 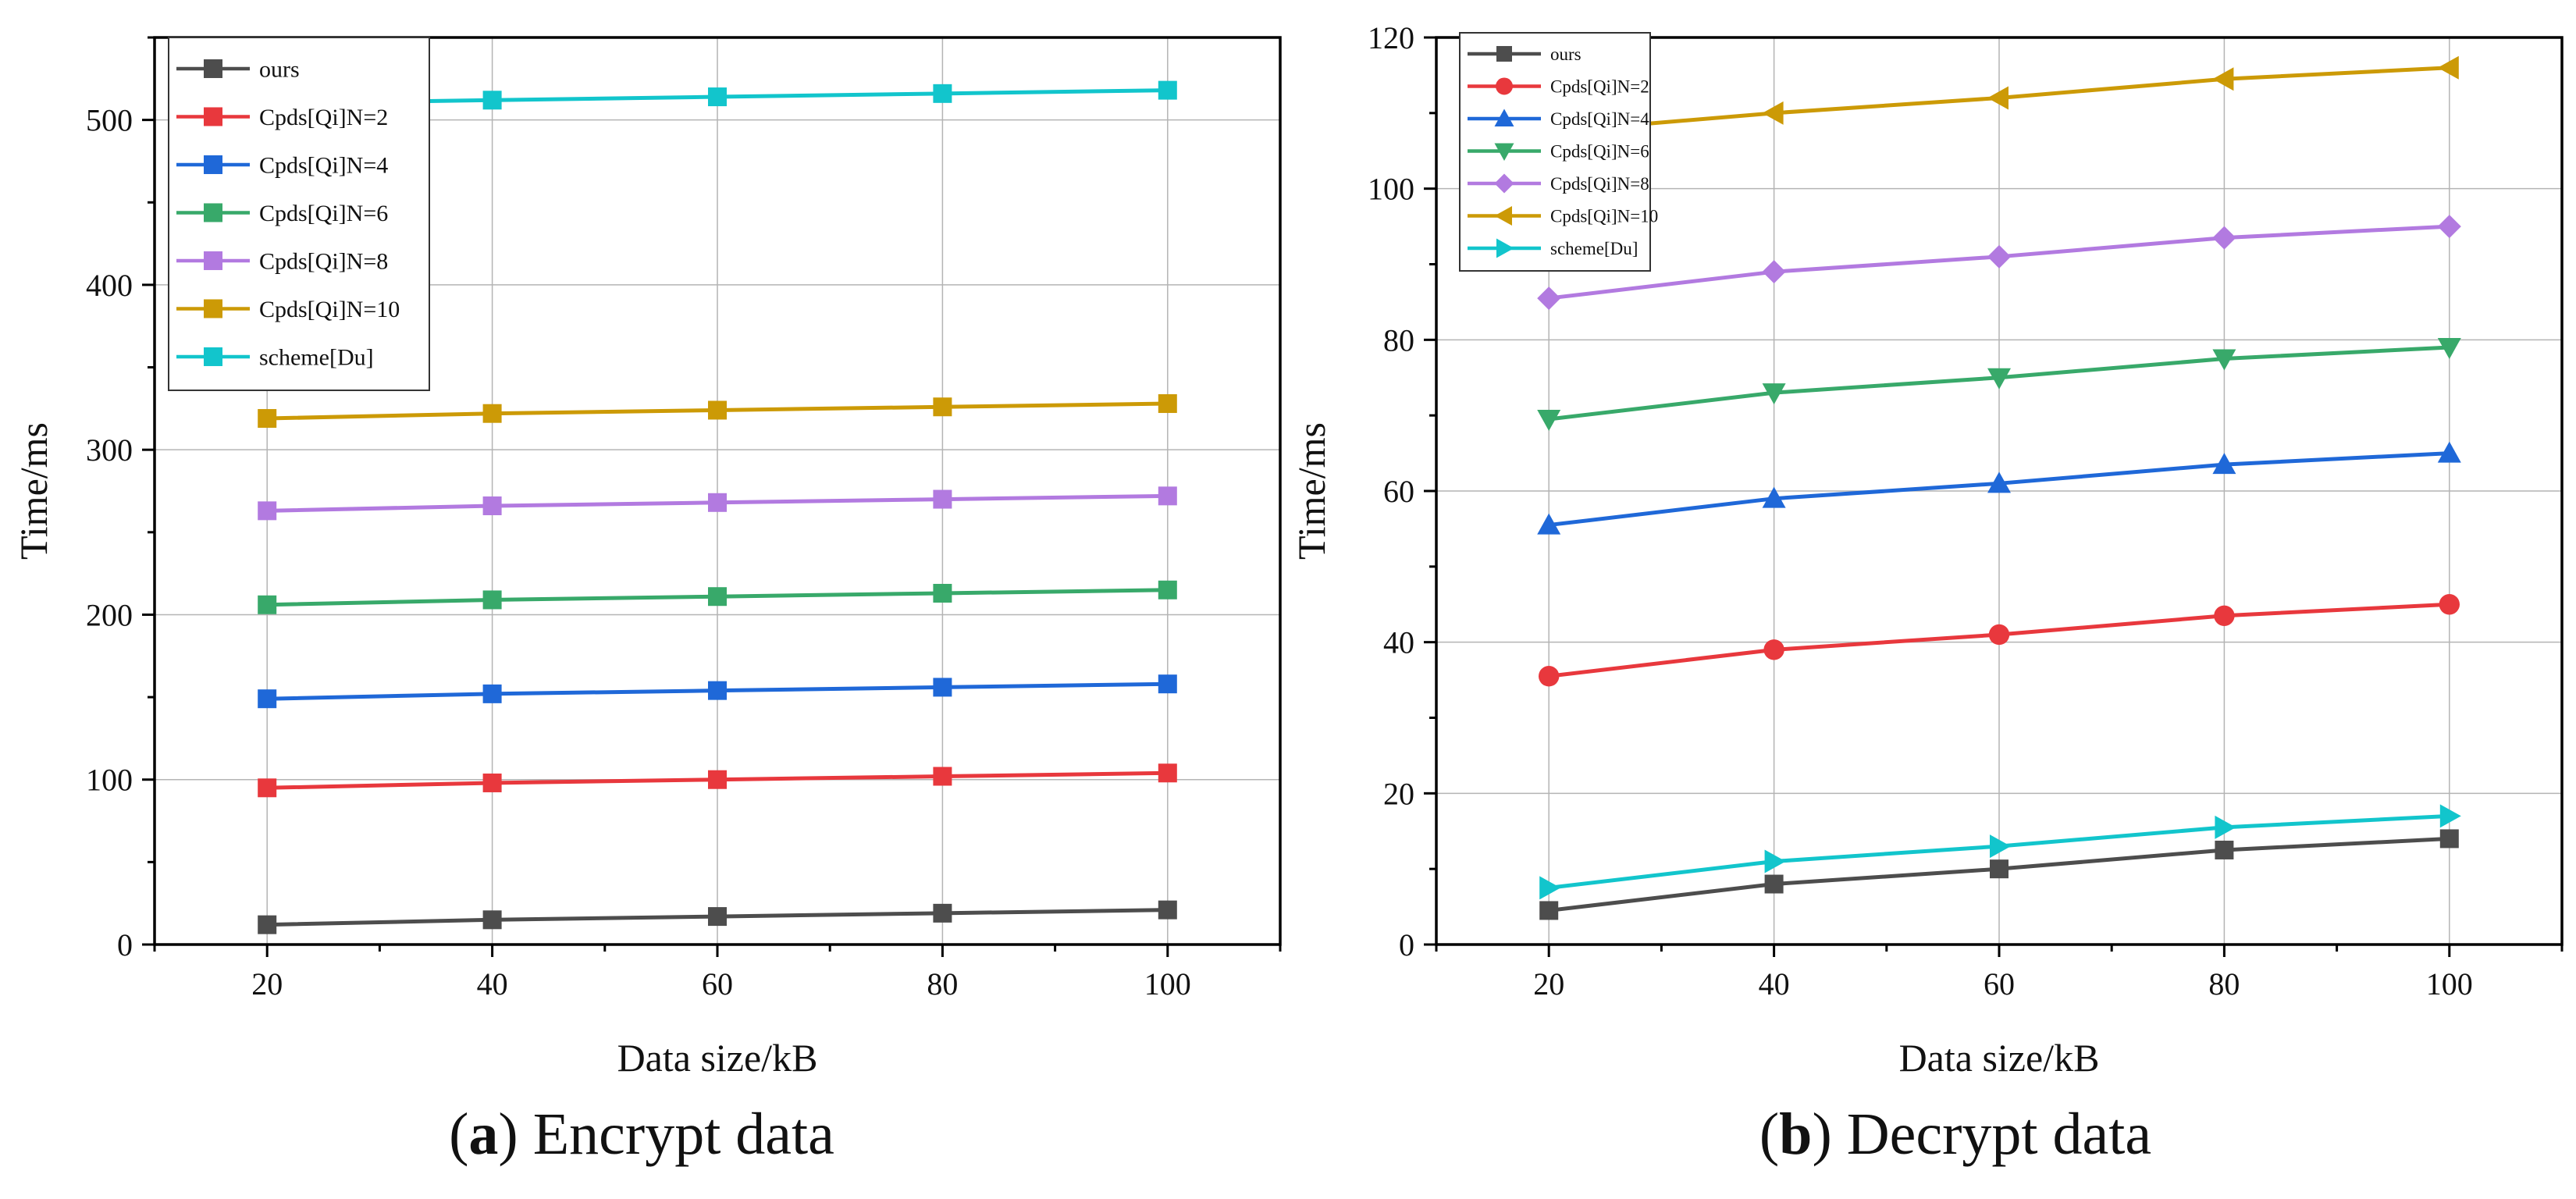 What do you see at coordinates (1504, 117) in the screenshot?
I see `legend-marker-n4` at bounding box center [1504, 117].